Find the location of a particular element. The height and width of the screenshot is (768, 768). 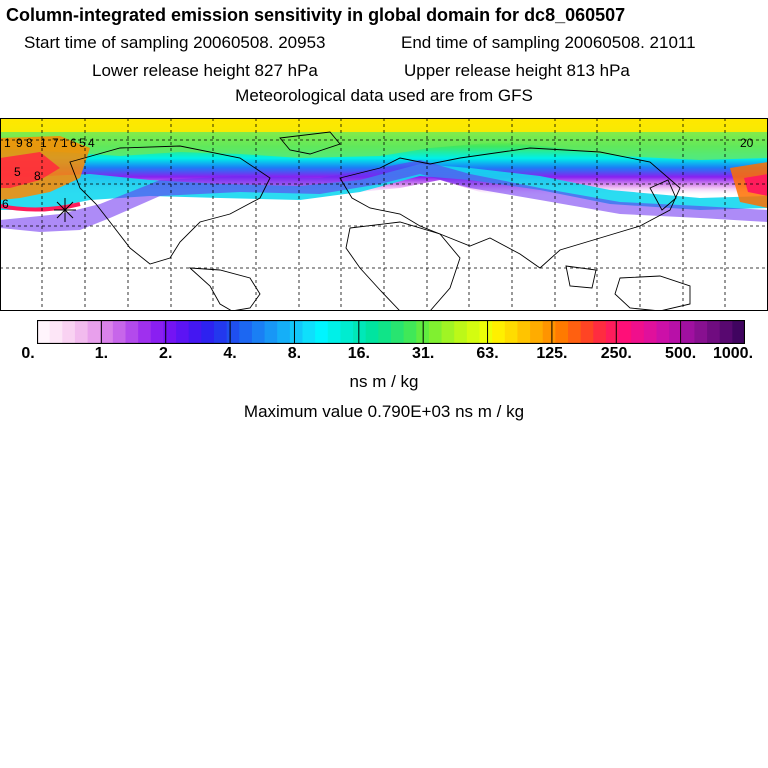

release-point-marker is located at coordinates (65, 210).